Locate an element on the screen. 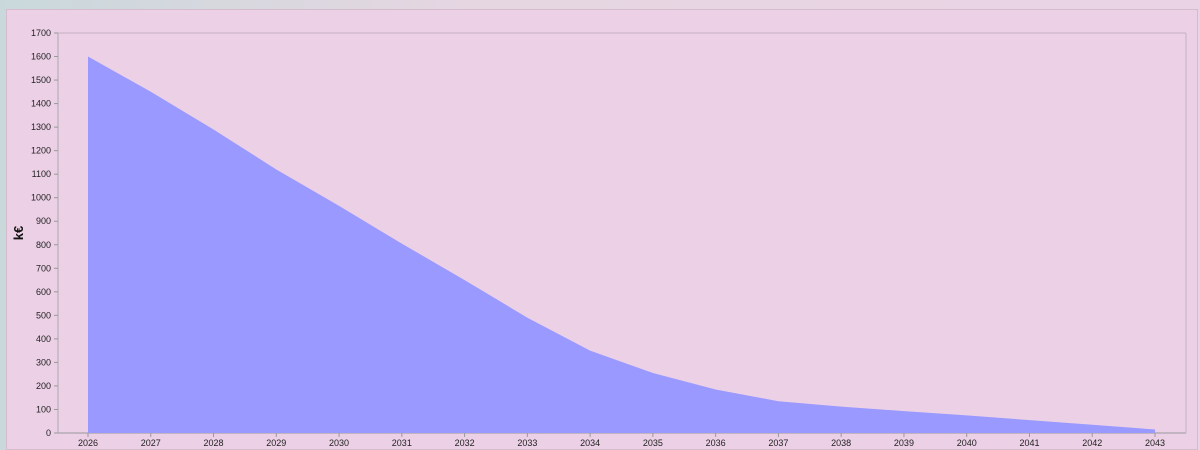 Image resolution: width=1200 pixels, height=450 pixels. y-tick-label-600: 600 is located at coordinates (43, 292).